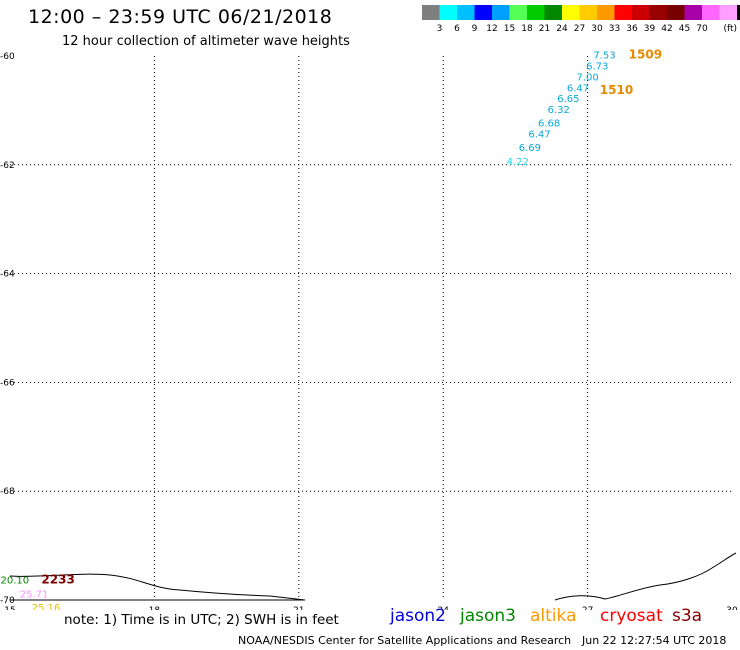 The width and height of the screenshot is (740, 650). I want to click on wave-height-point: 25.16, so click(46, 606).